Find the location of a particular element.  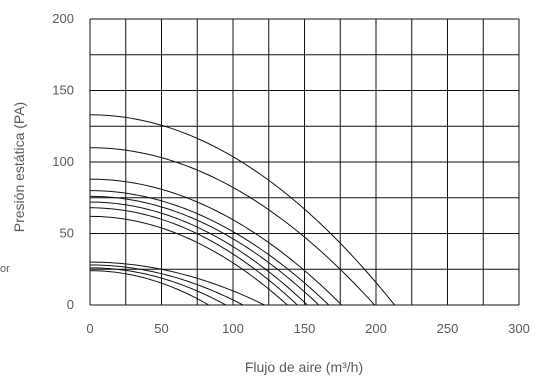

y-tick-label: 100 is located at coordinates (63, 161).